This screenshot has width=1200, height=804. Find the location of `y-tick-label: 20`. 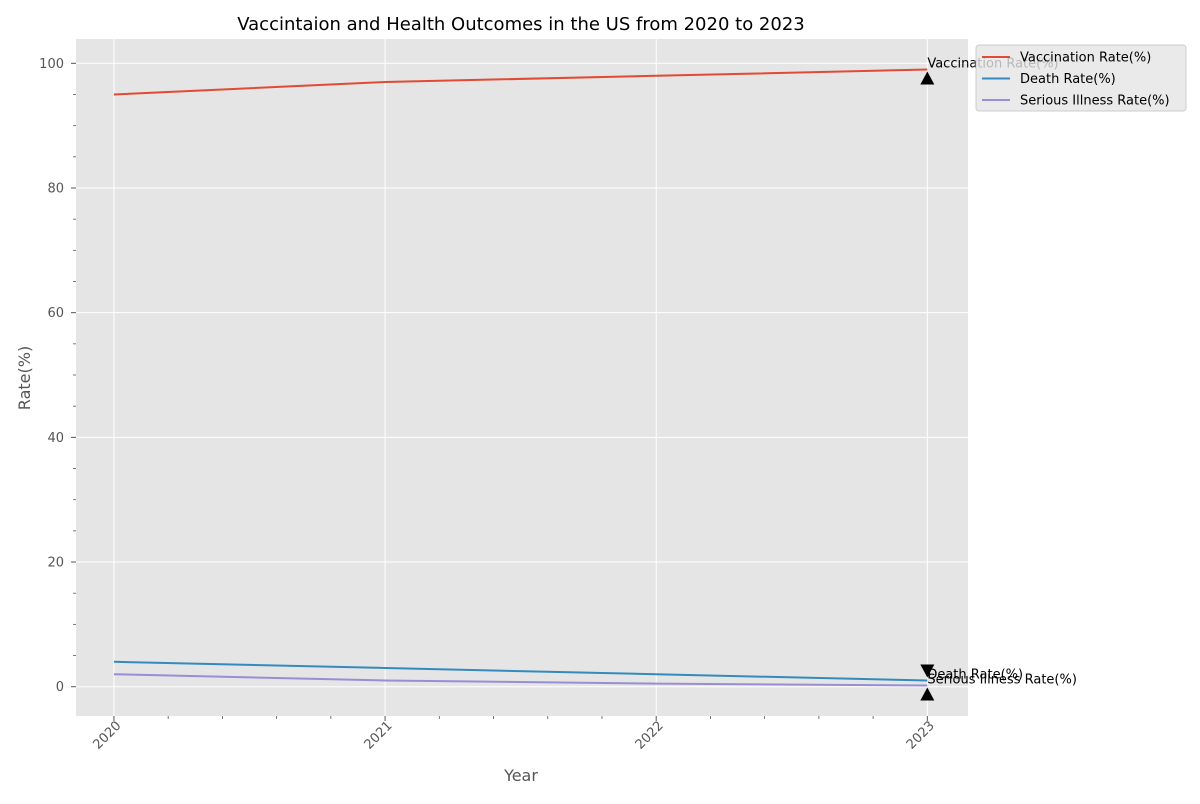

y-tick-label: 20 is located at coordinates (55, 563).